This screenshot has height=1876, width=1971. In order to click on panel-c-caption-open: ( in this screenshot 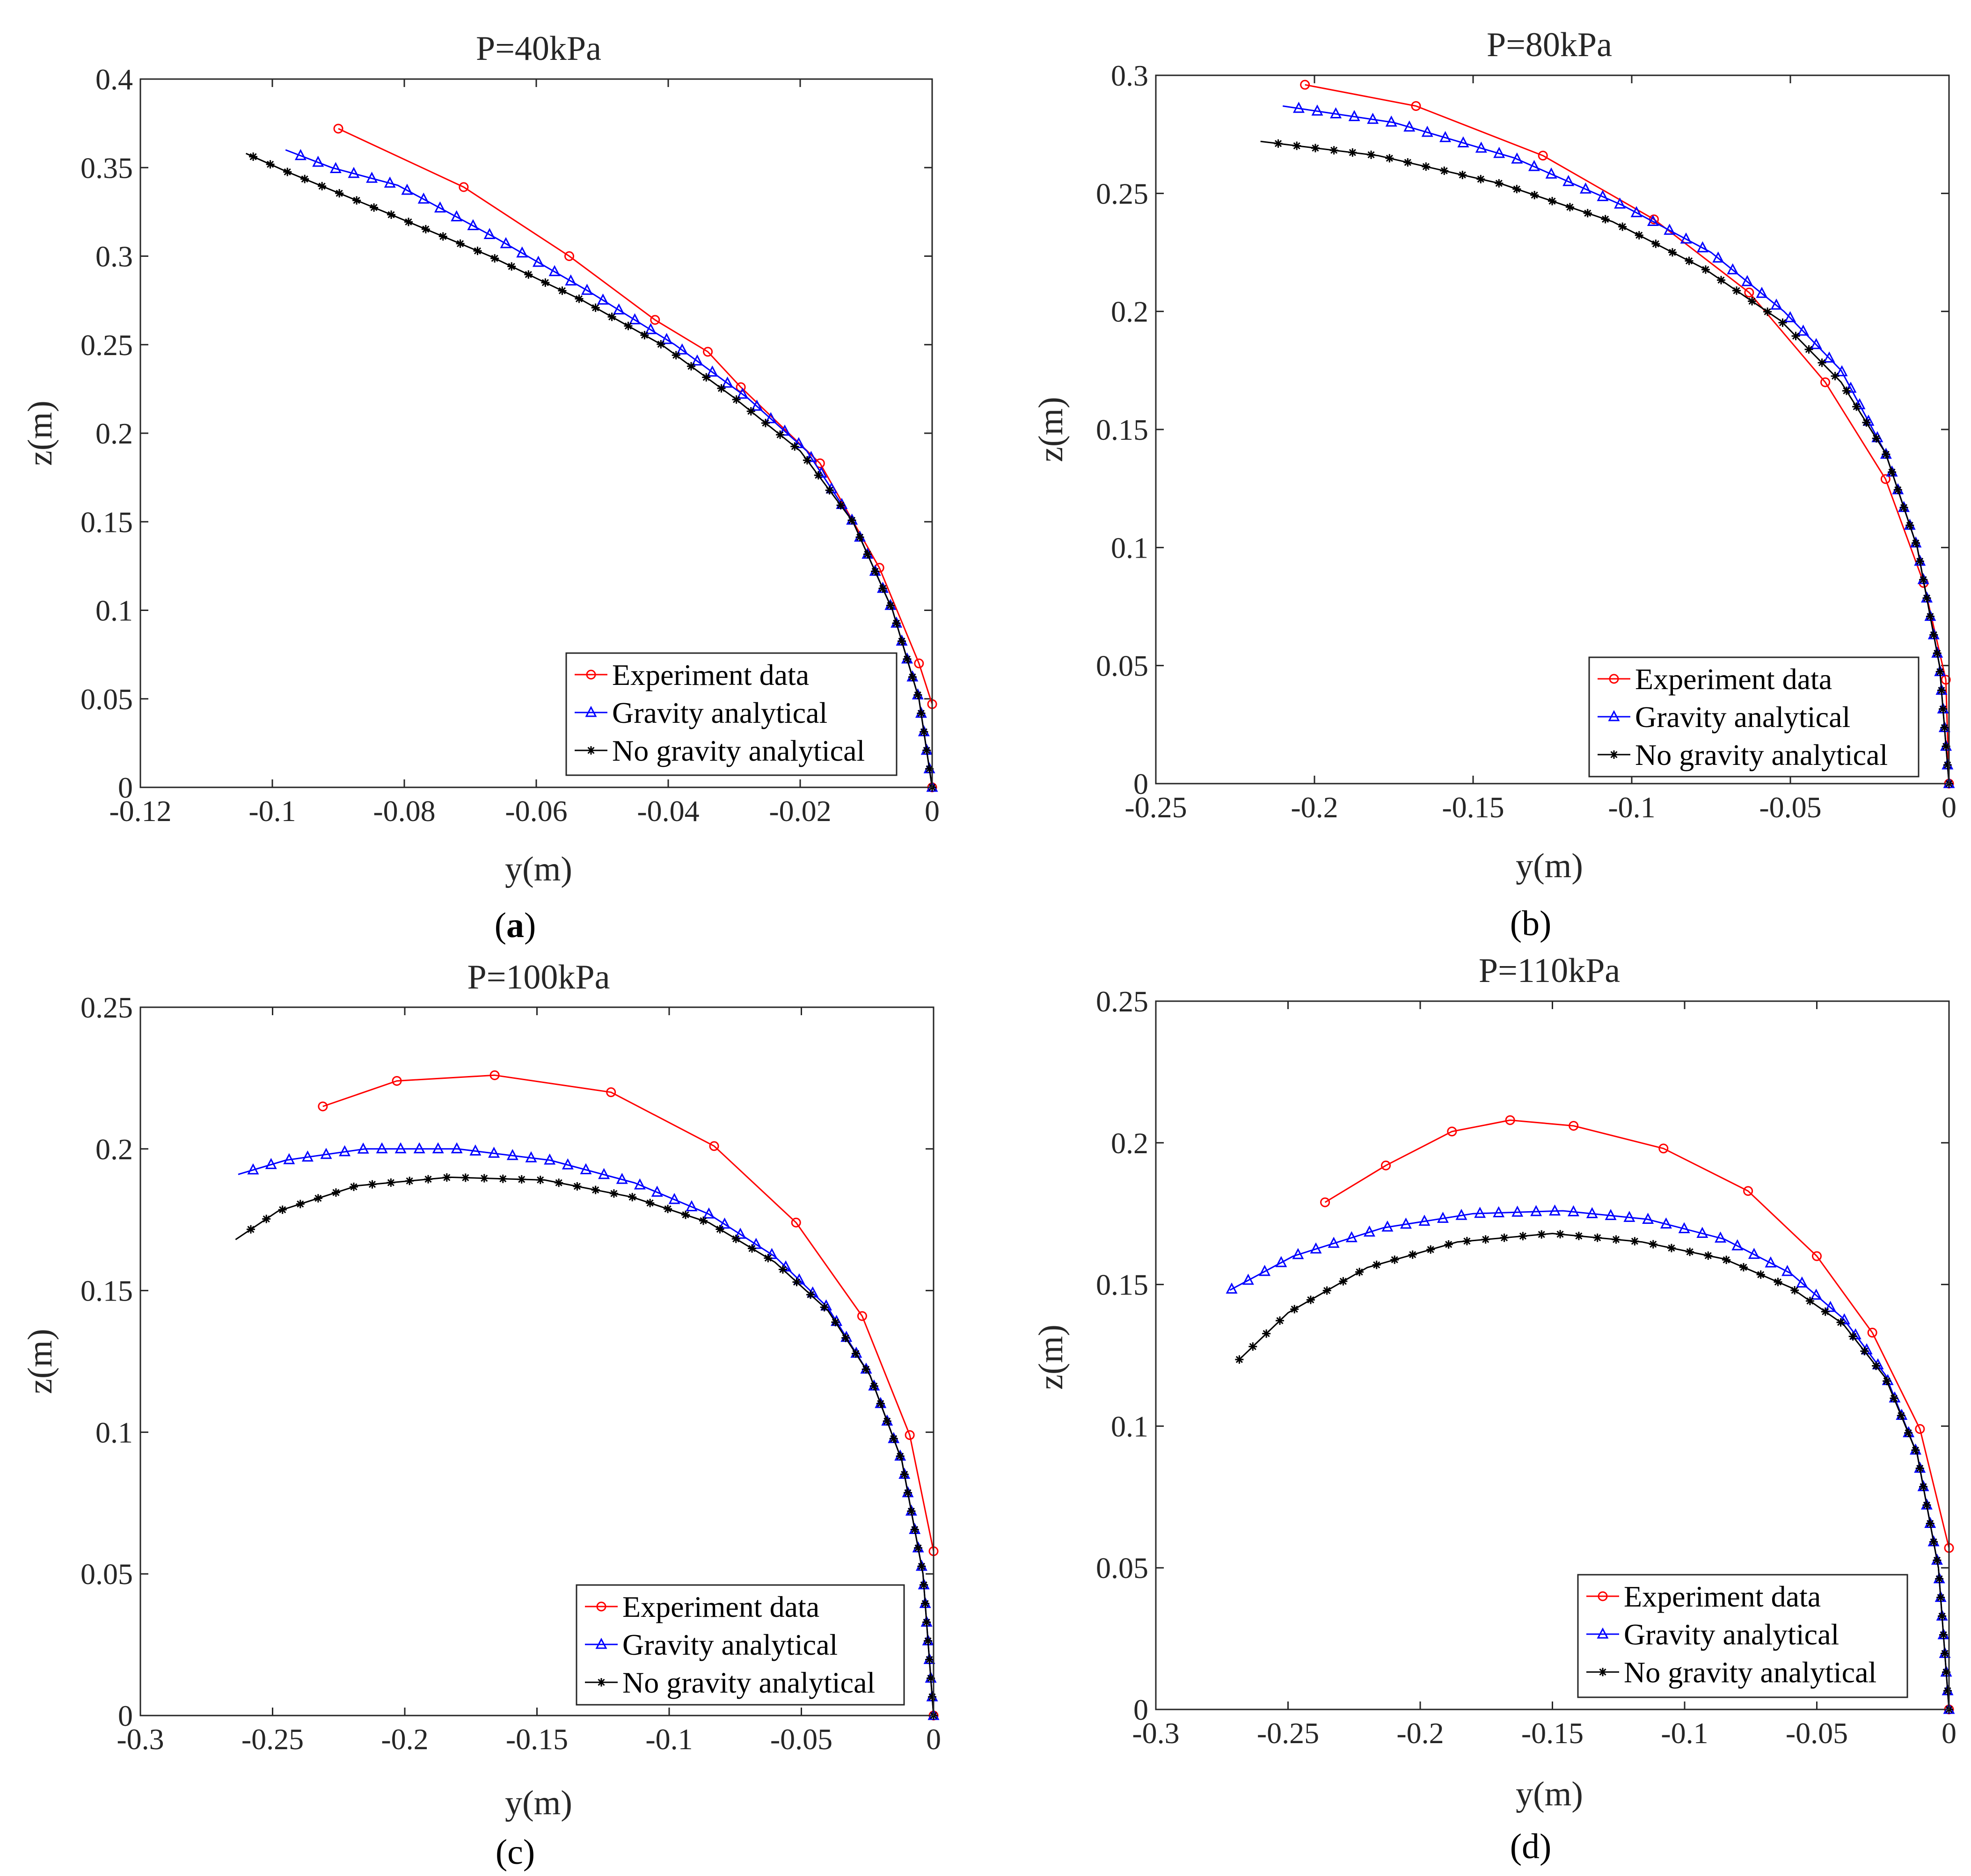, I will do `click(502, 1852)`.